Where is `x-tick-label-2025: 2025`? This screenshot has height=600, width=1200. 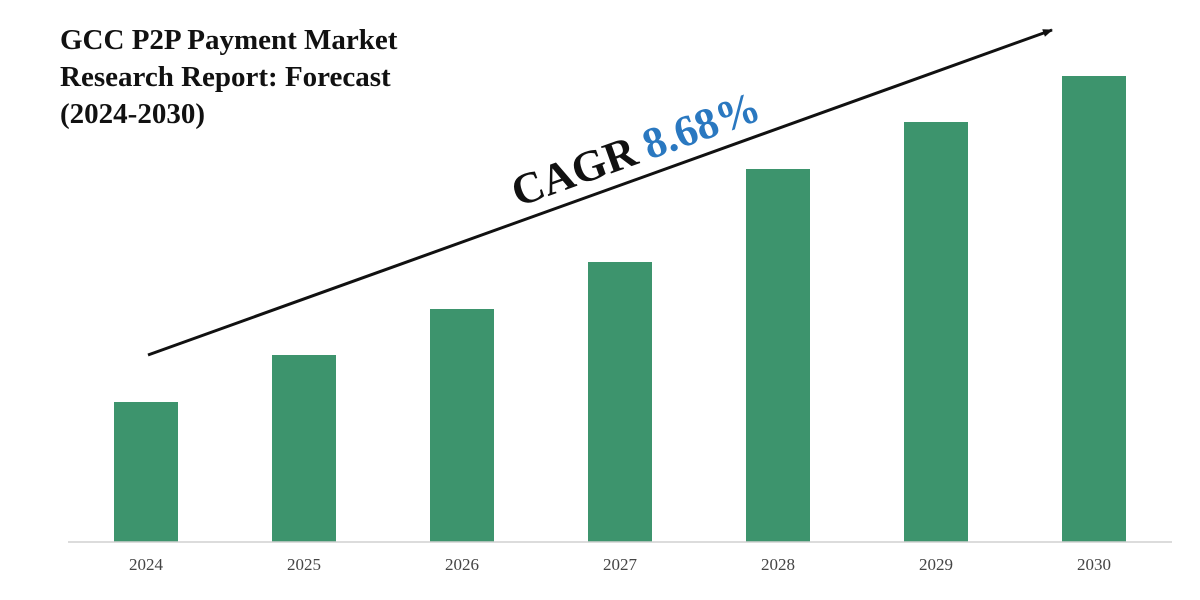
x-tick-label-2025: 2025 is located at coordinates (304, 564).